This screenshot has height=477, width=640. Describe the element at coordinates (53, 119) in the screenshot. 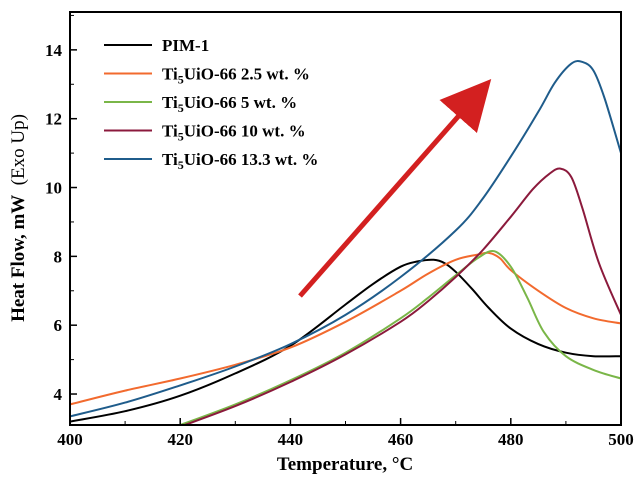

I see `y-tick-label: 12` at that location.